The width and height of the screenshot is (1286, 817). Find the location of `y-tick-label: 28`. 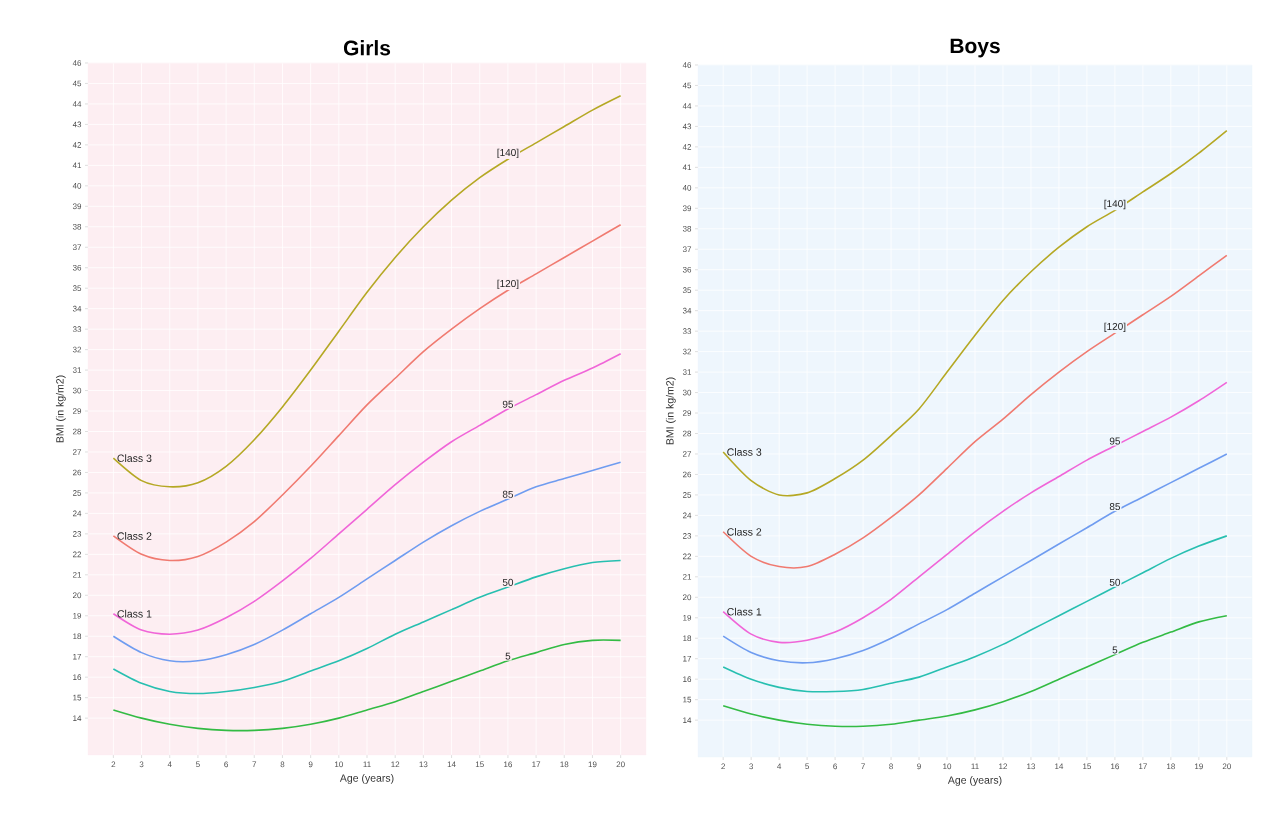

y-tick-label: 28 is located at coordinates (77, 431).